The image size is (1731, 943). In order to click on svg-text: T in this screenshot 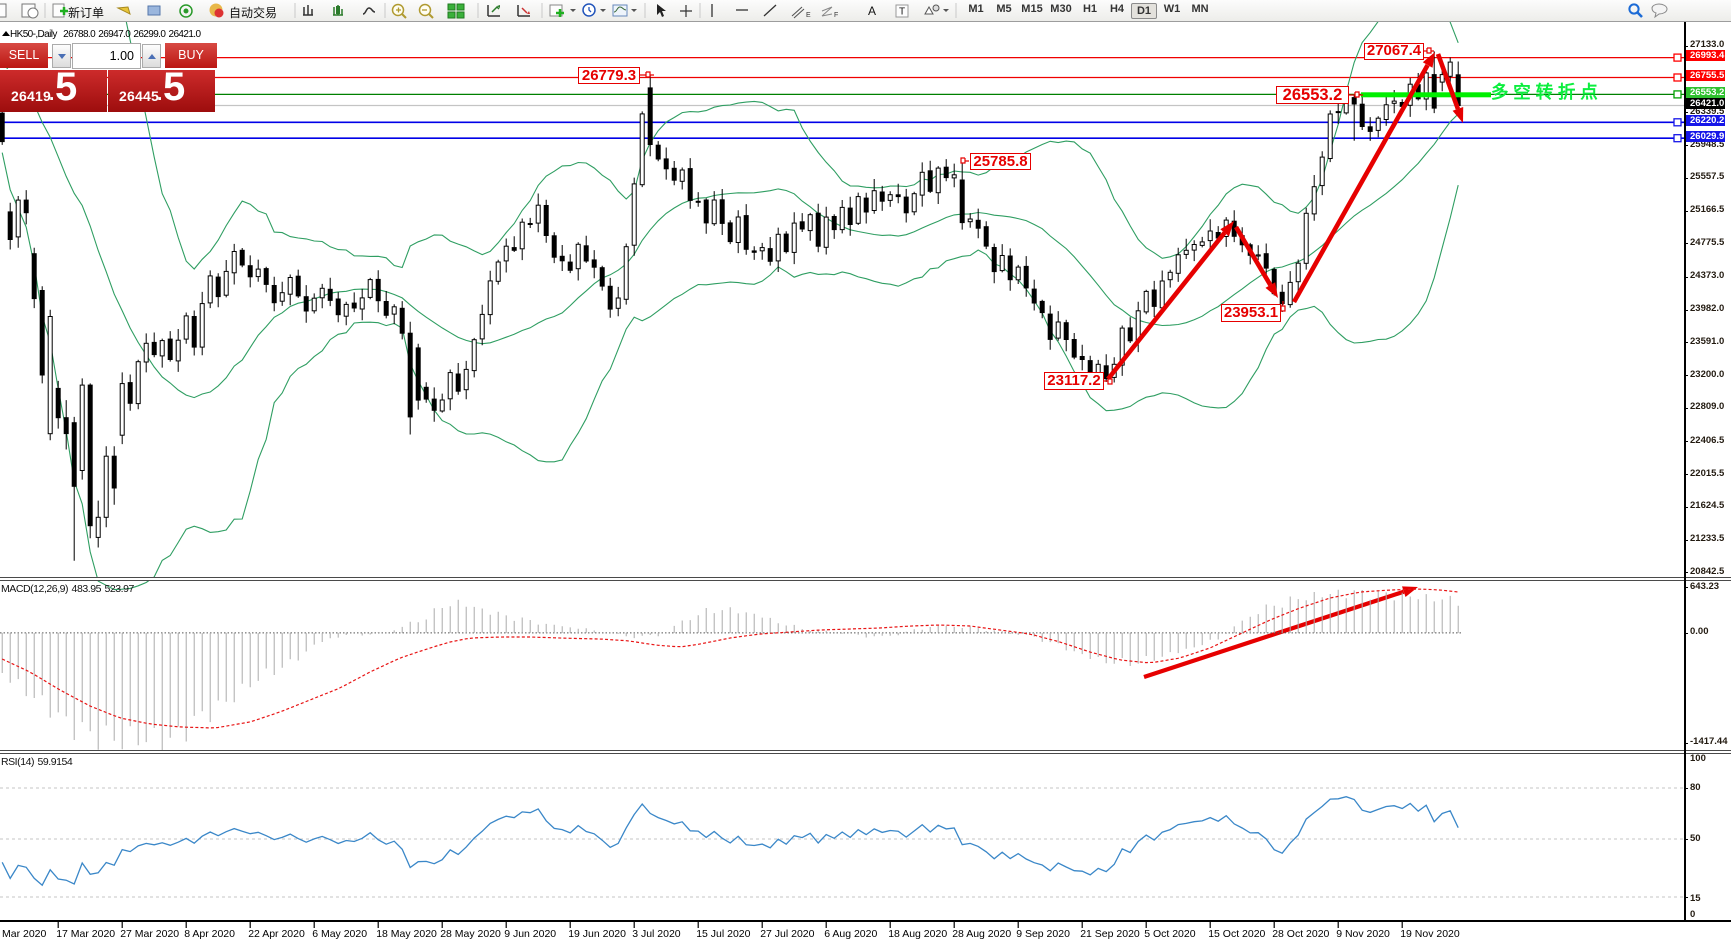, I will do `click(902, 12)`.